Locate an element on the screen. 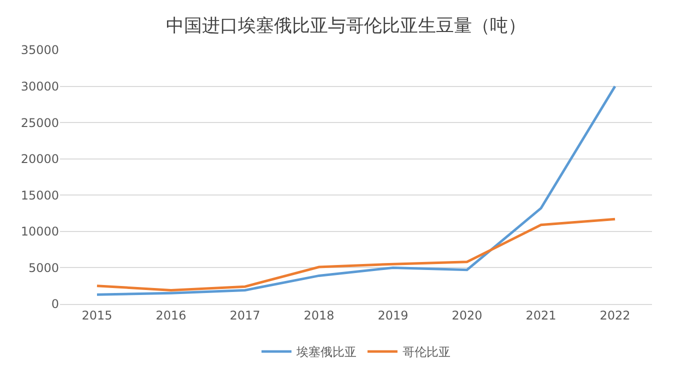  x-tick-label: 2015 is located at coordinates (97, 315).